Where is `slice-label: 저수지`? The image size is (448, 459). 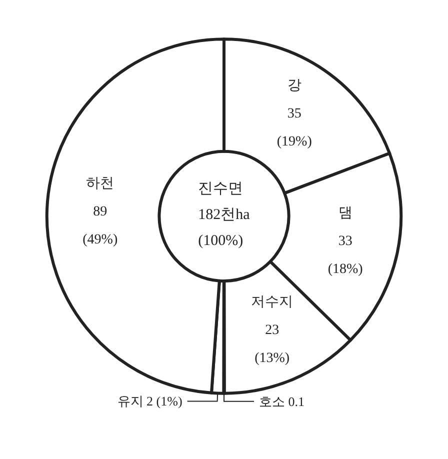 slice-label: 저수지 is located at coordinates (272, 302).